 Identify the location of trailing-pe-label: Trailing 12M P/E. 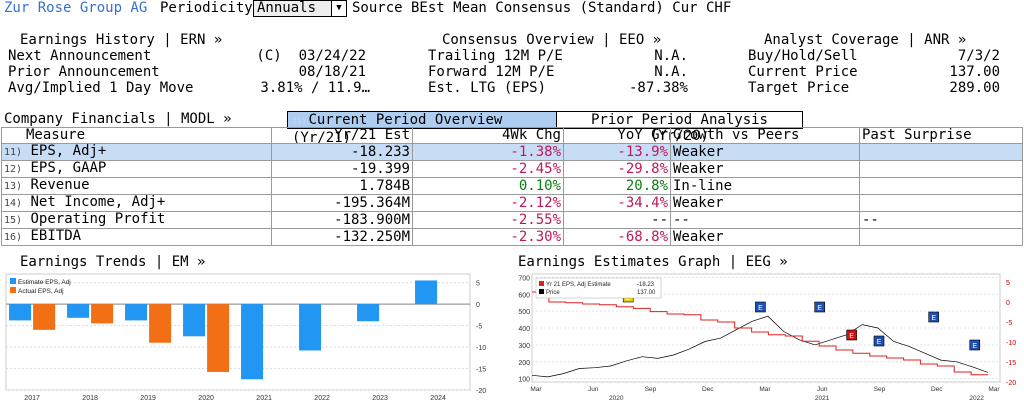
(495, 56).